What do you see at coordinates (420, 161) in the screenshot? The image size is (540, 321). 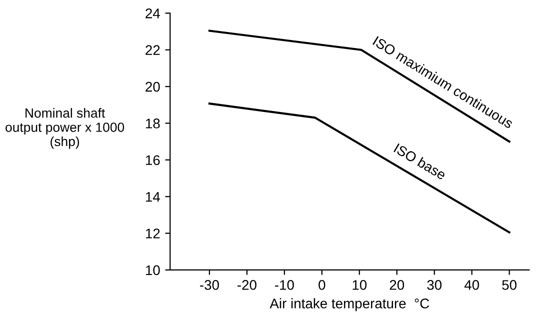 I see `text: ISO base` at bounding box center [420, 161].